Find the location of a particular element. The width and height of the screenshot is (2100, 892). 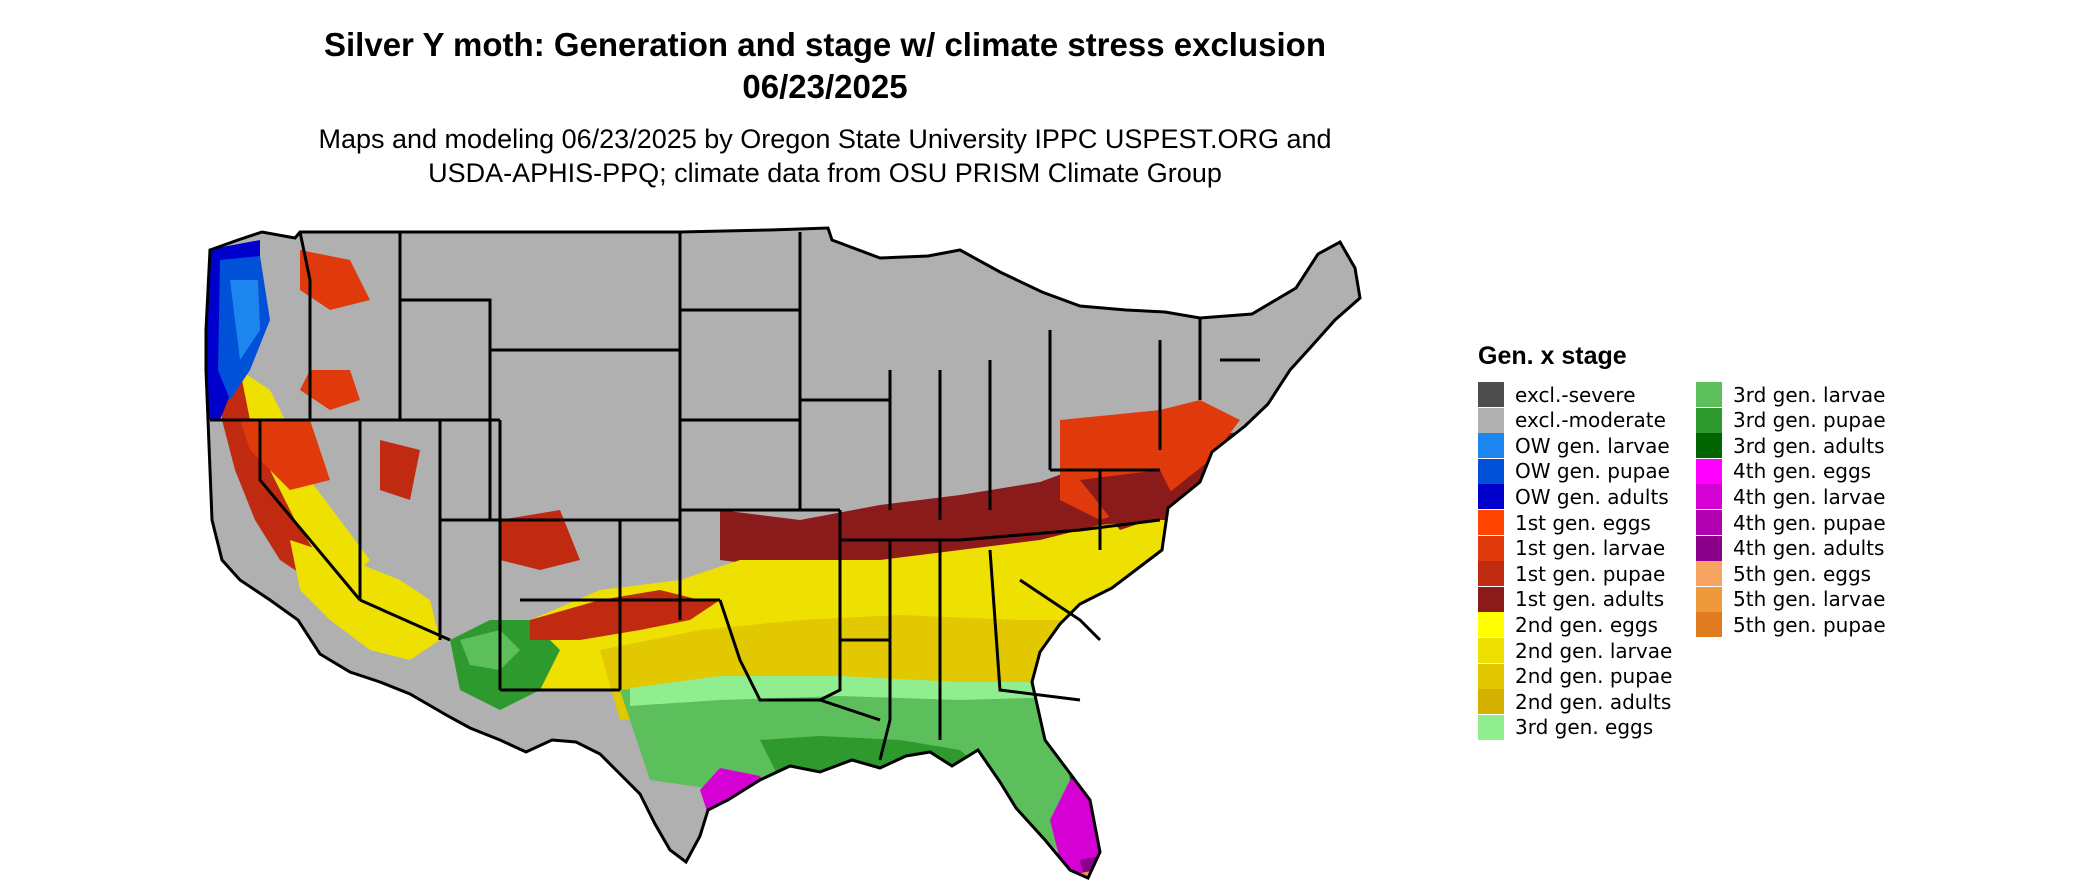

legend-item: 5th gen. larvae is located at coordinates (1791, 599).